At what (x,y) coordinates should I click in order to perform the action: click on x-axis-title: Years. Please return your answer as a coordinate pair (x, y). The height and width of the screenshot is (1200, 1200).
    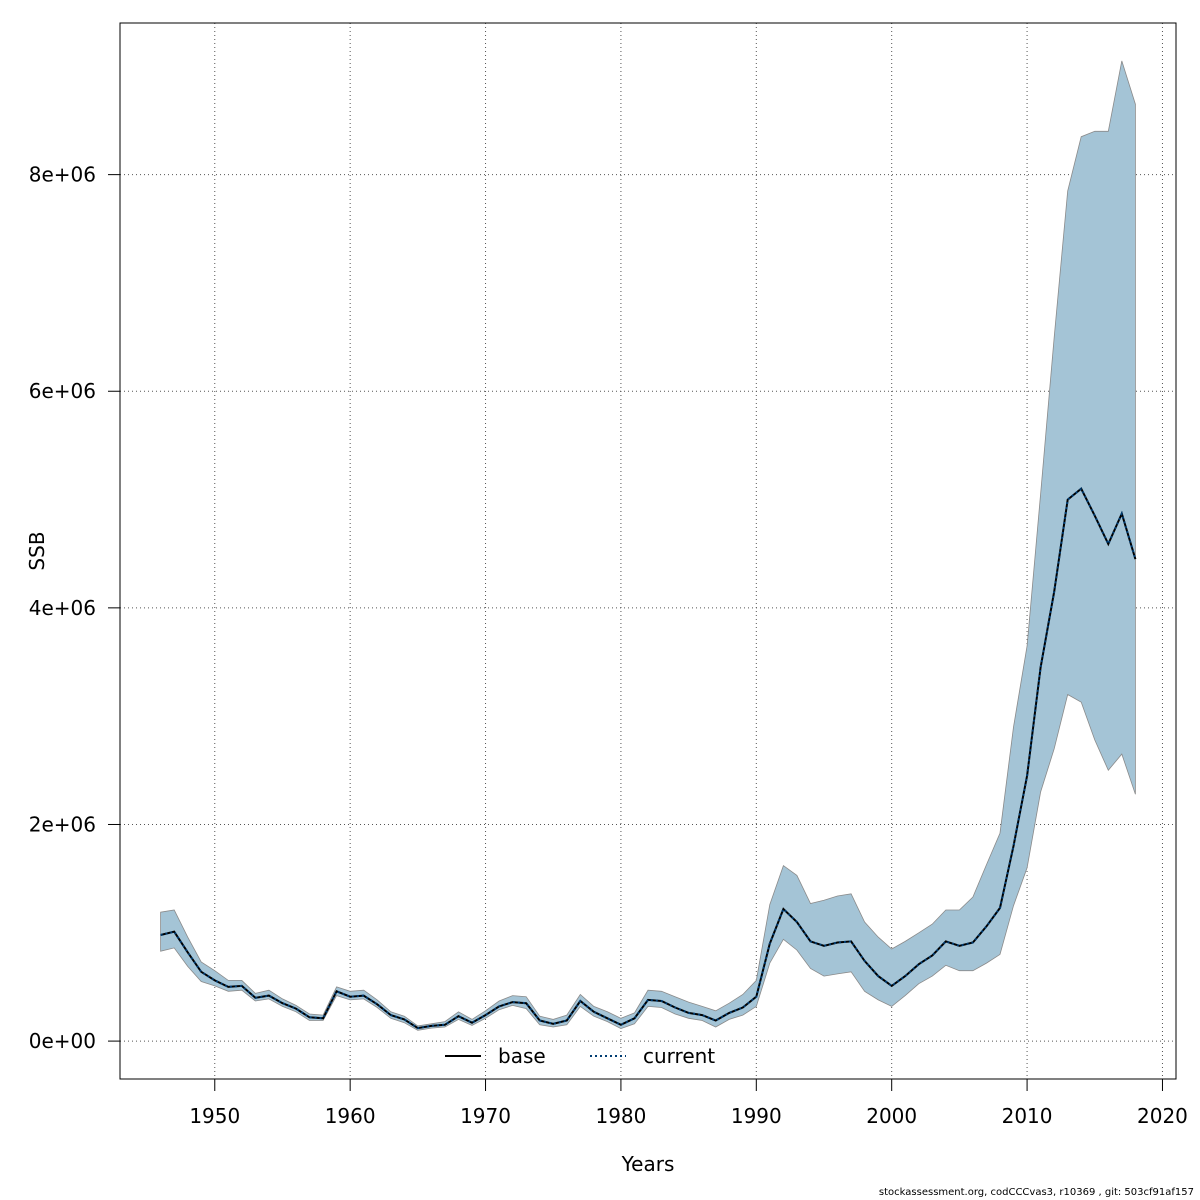
    Looking at the image, I should click on (648, 1164).